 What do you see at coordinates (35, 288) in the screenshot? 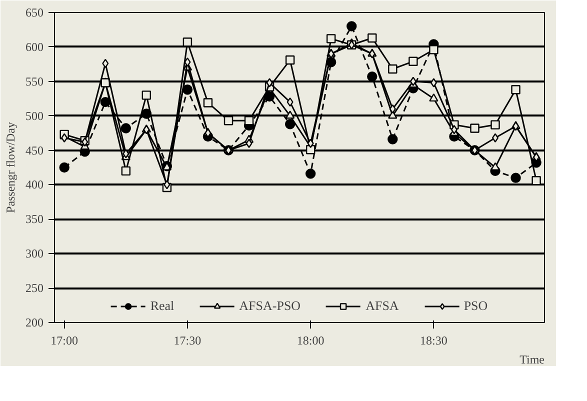
I see `y-tick-label: 250` at bounding box center [35, 288].